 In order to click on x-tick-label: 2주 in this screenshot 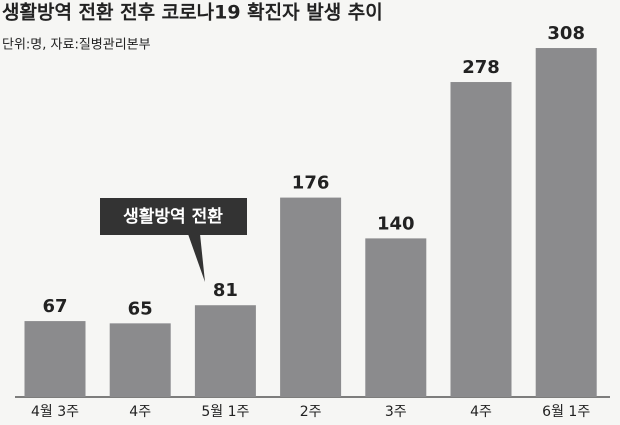, I will do `click(311, 412)`.